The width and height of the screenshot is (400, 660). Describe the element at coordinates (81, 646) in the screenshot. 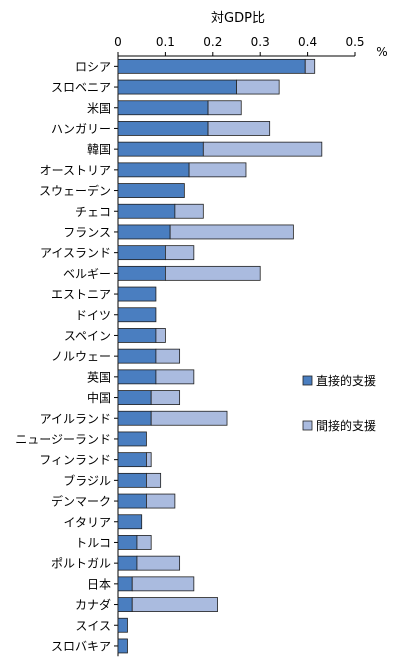

I see `category-label: スロバキア` at that location.